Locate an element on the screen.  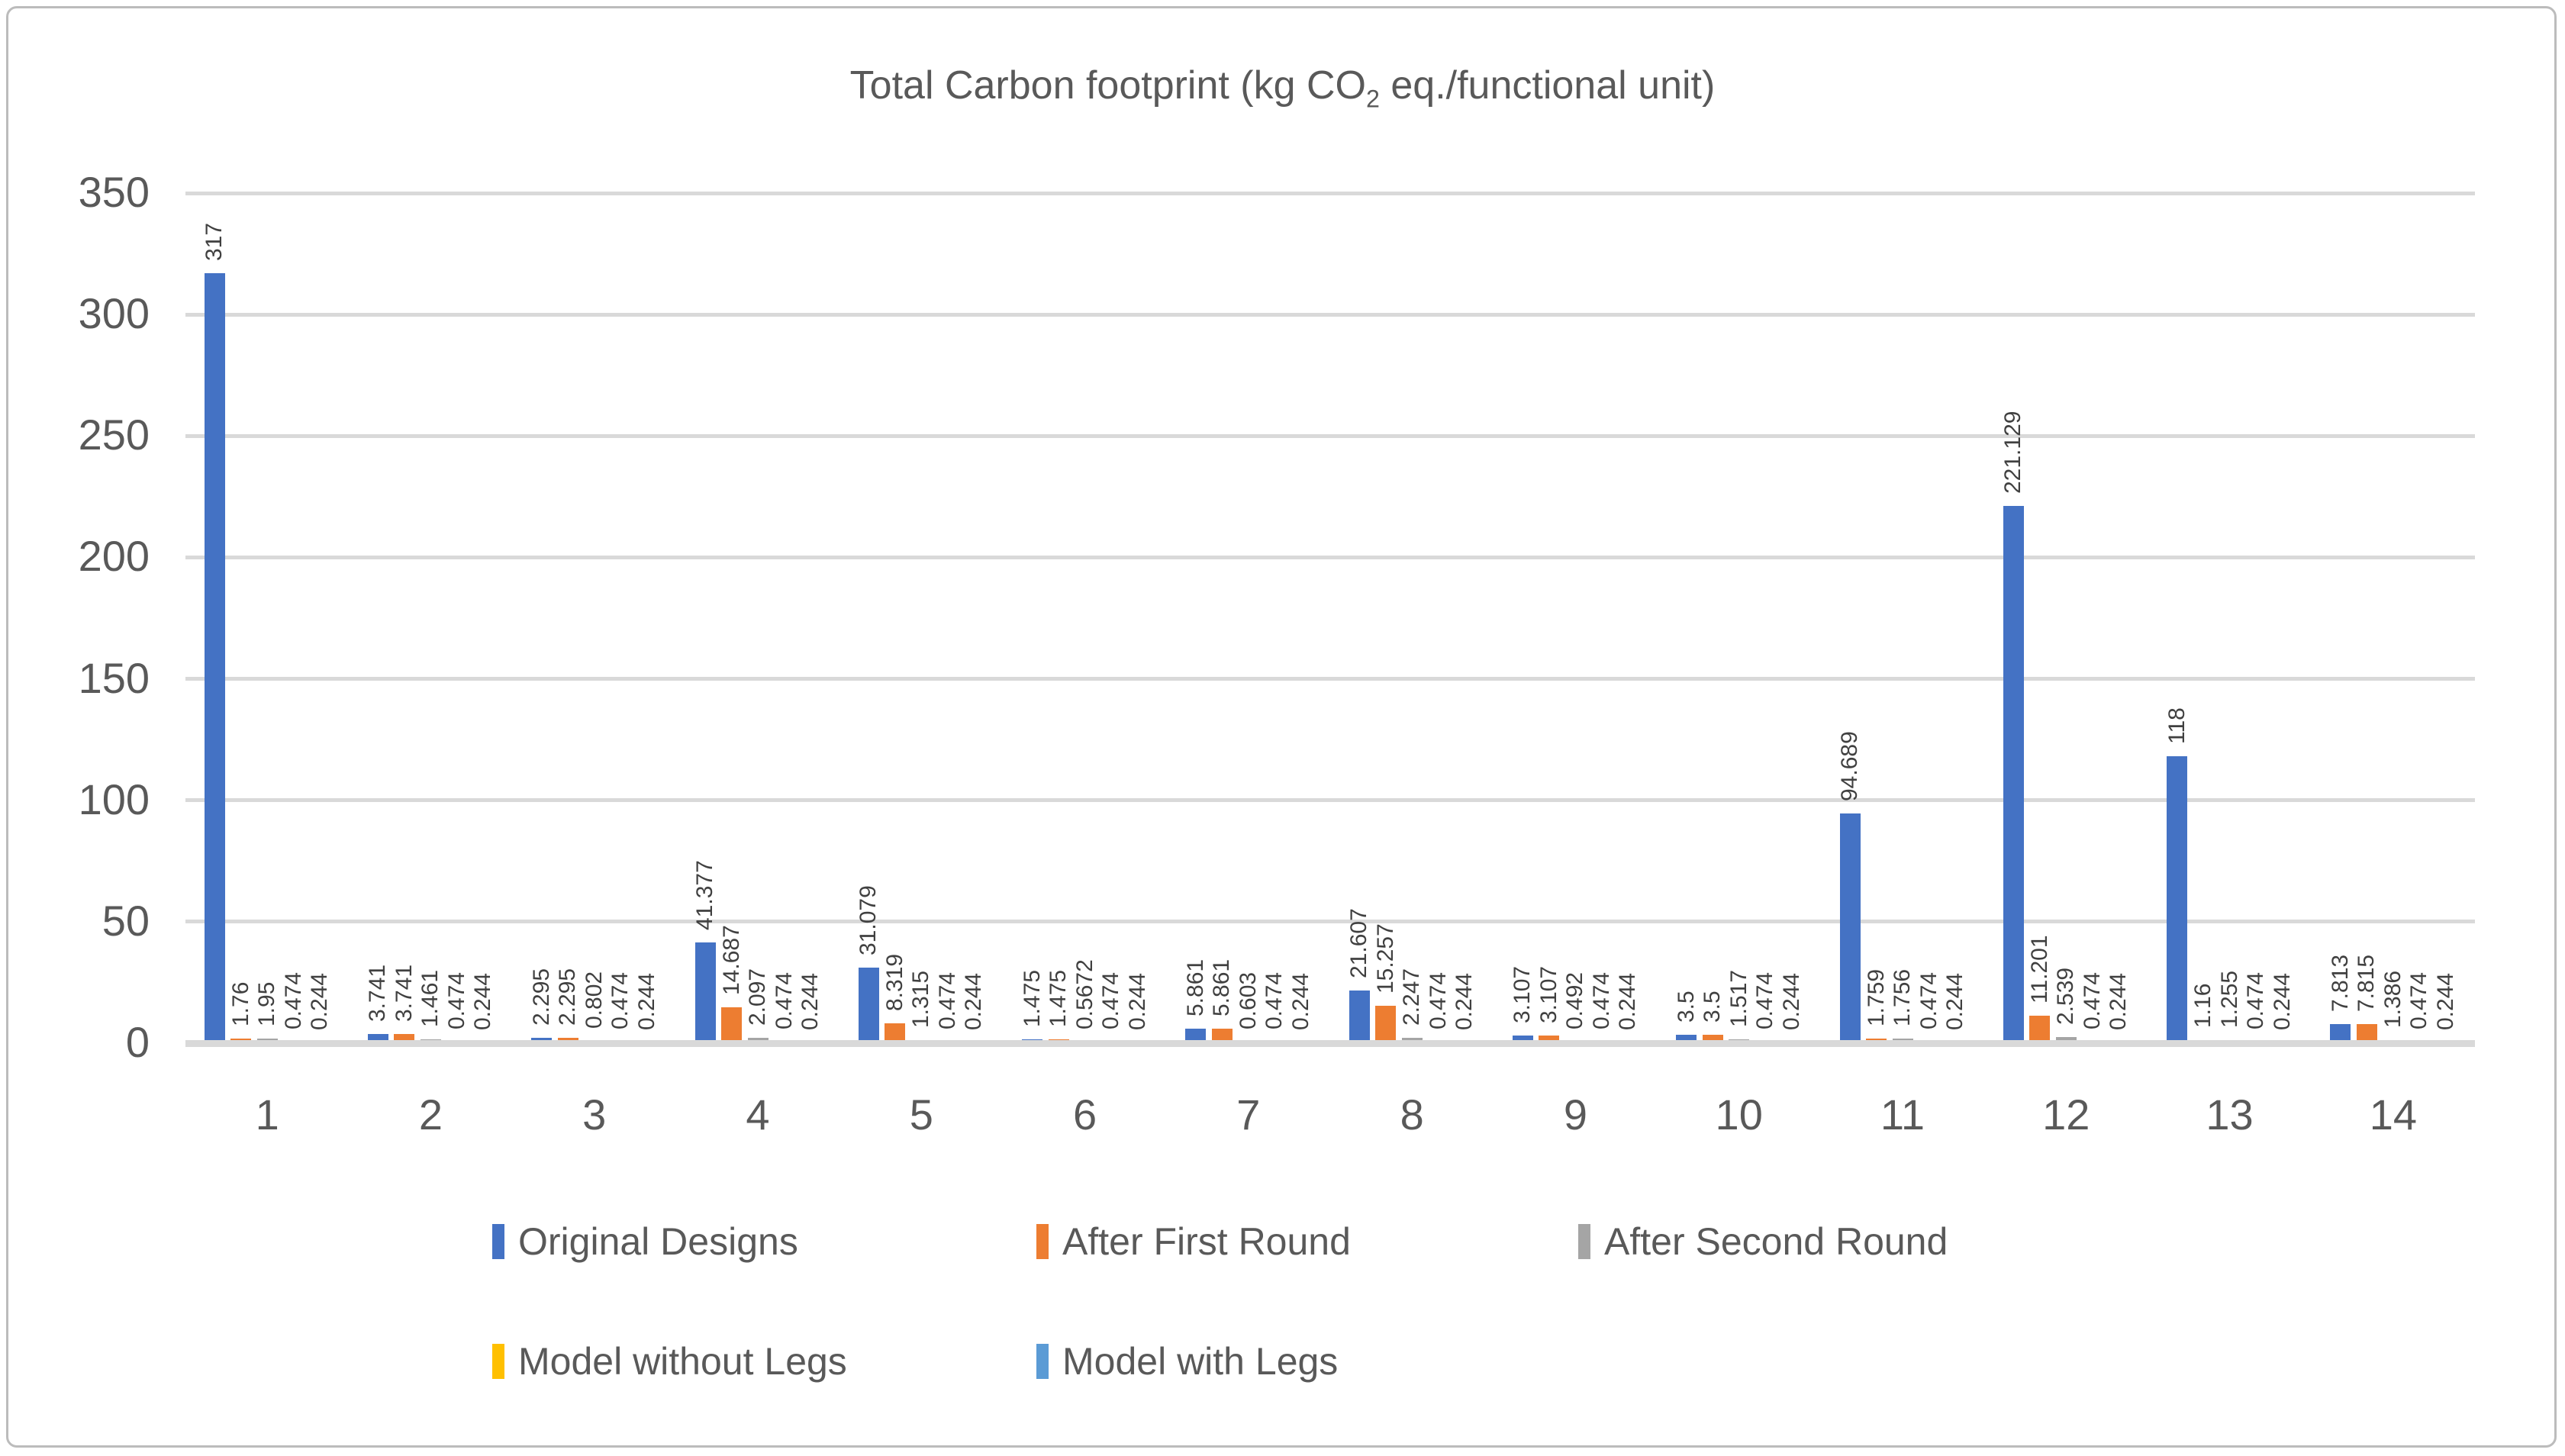
data-label-after-first-round-7: 5.861 is located at coordinates (1222, 988).